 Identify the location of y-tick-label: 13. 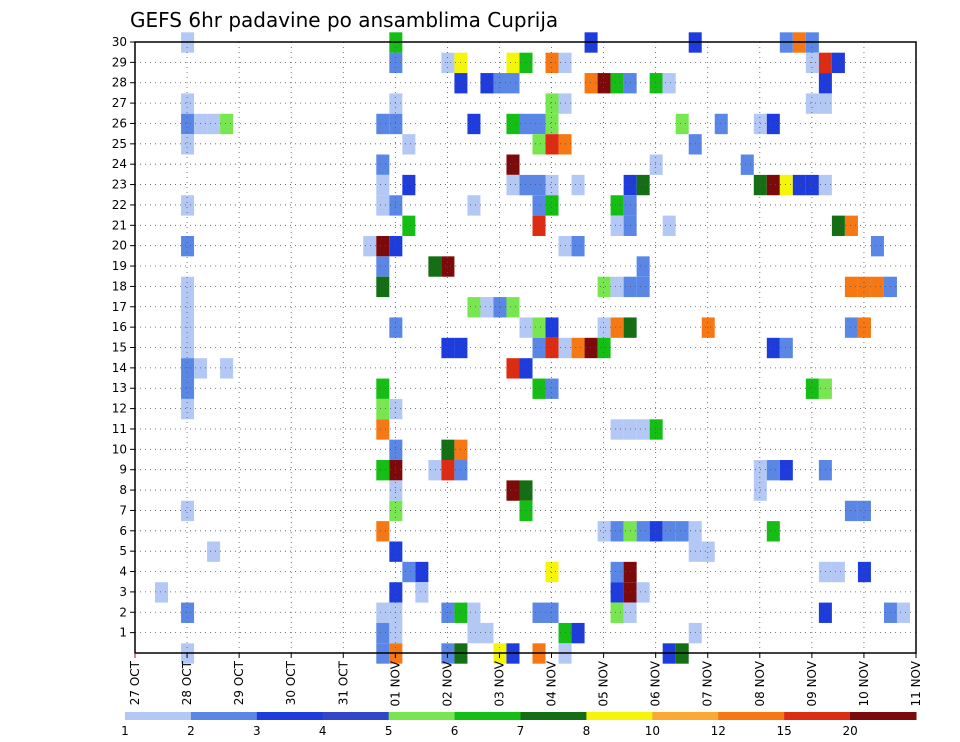
(119, 388).